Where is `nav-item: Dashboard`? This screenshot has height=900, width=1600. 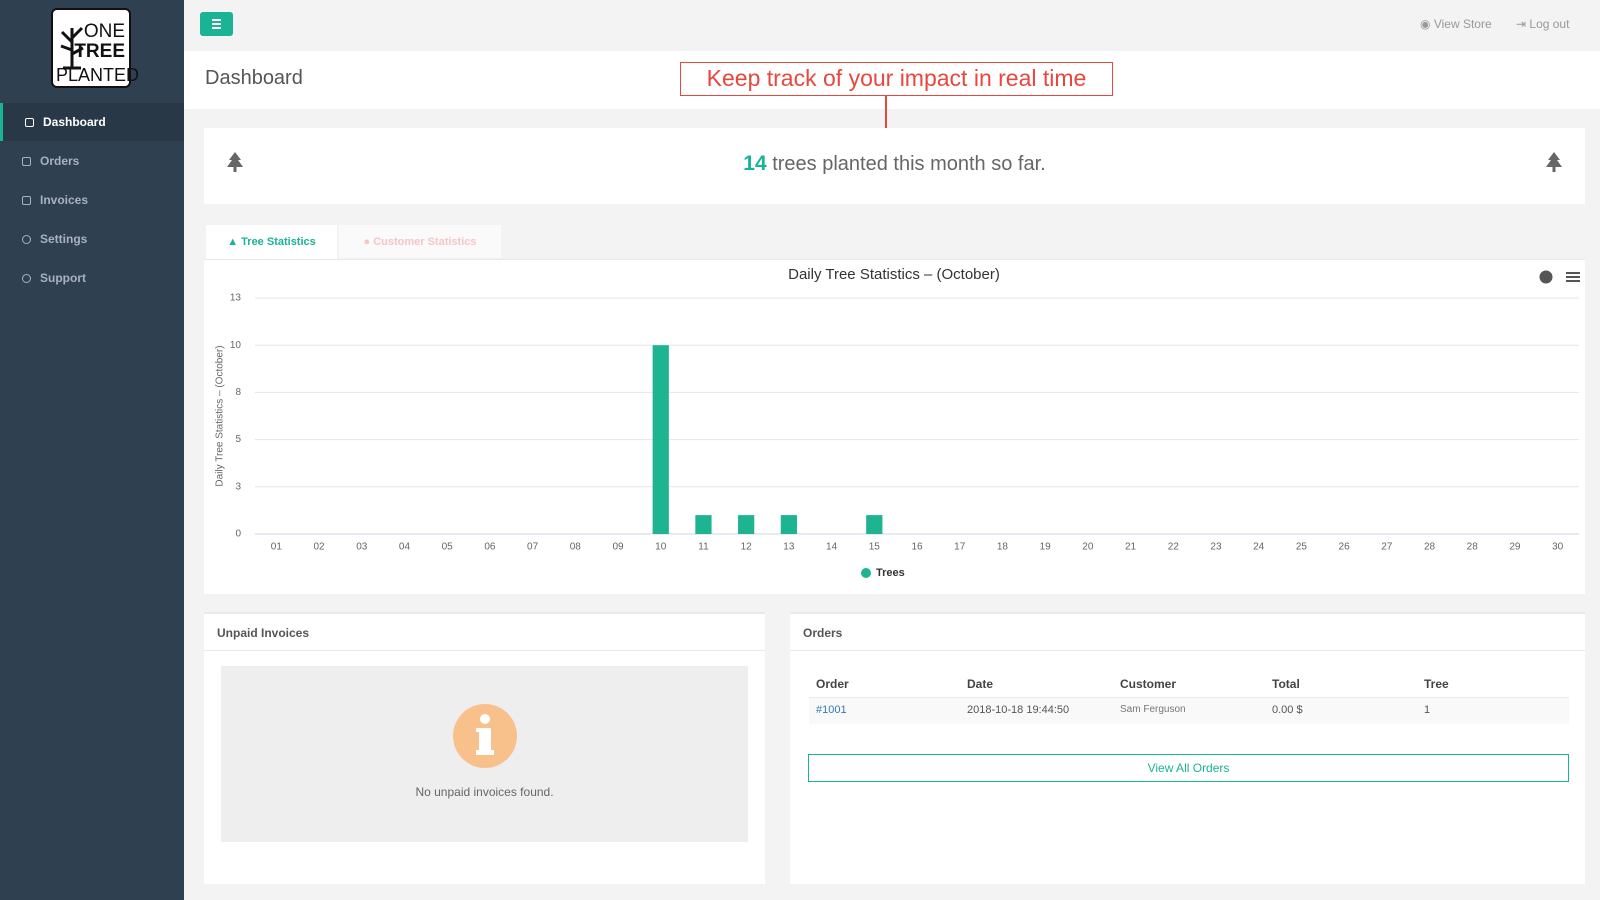 nav-item: Dashboard is located at coordinates (92, 122).